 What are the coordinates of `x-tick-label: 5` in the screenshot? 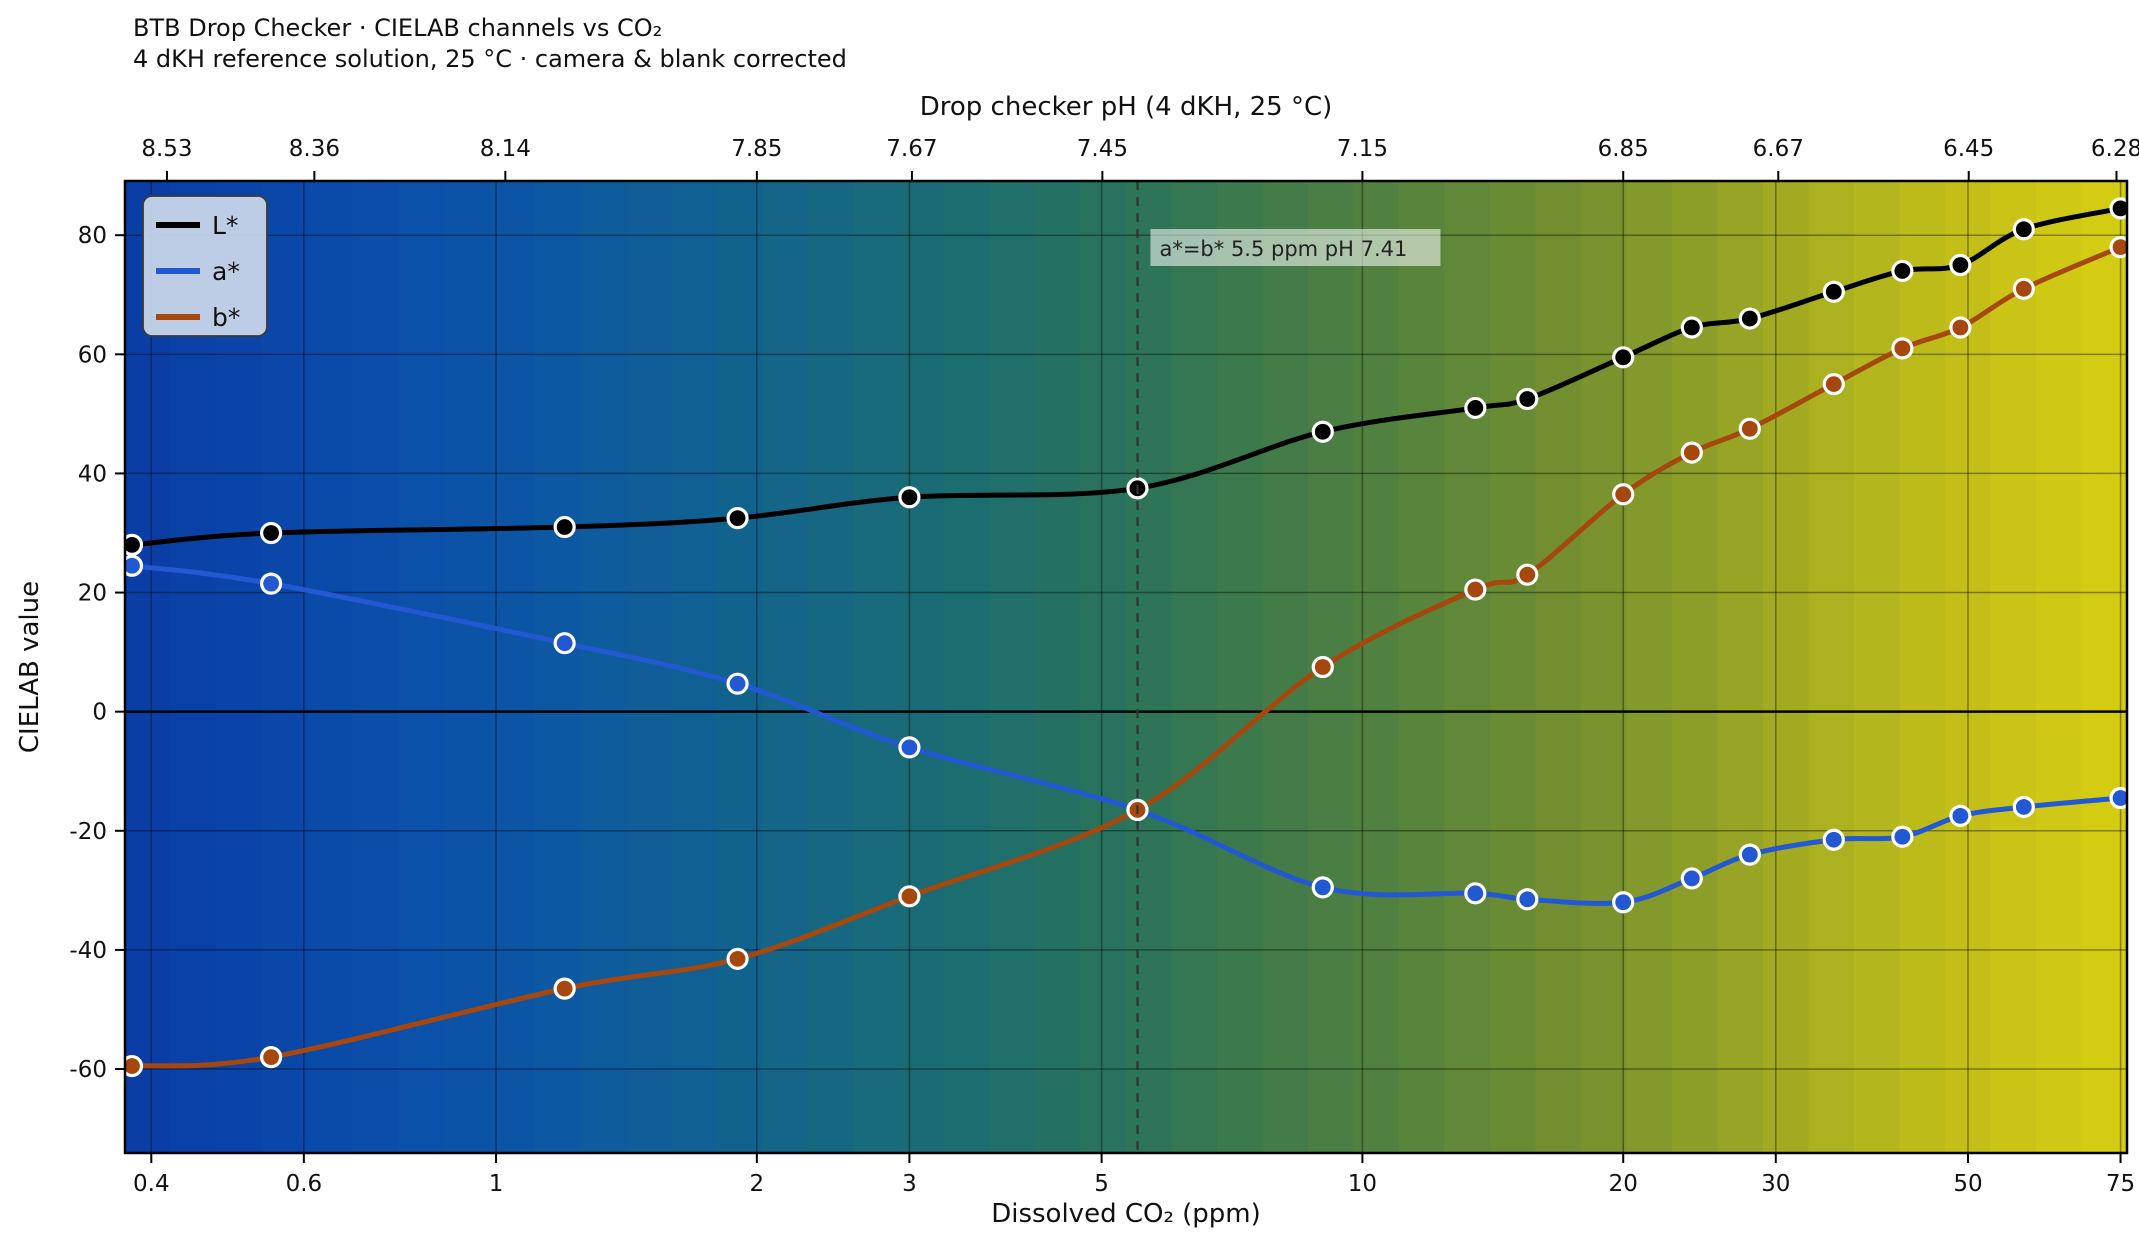 It's located at (1101, 1184).